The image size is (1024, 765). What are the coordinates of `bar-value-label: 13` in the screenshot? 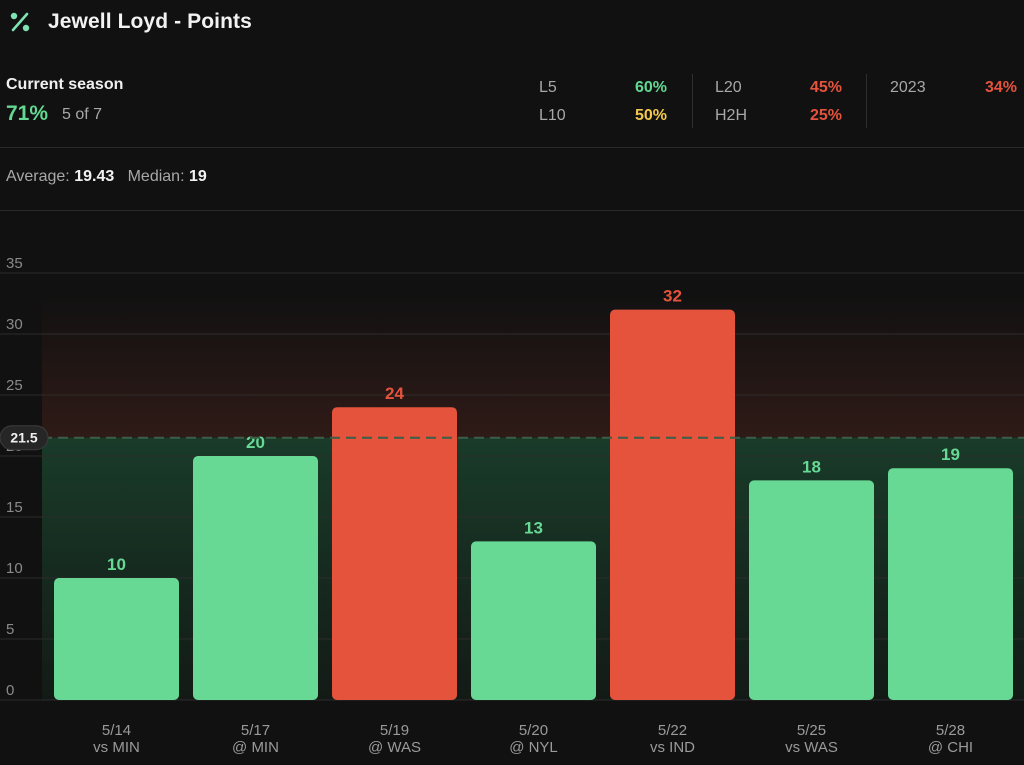 It's located at (533, 527).